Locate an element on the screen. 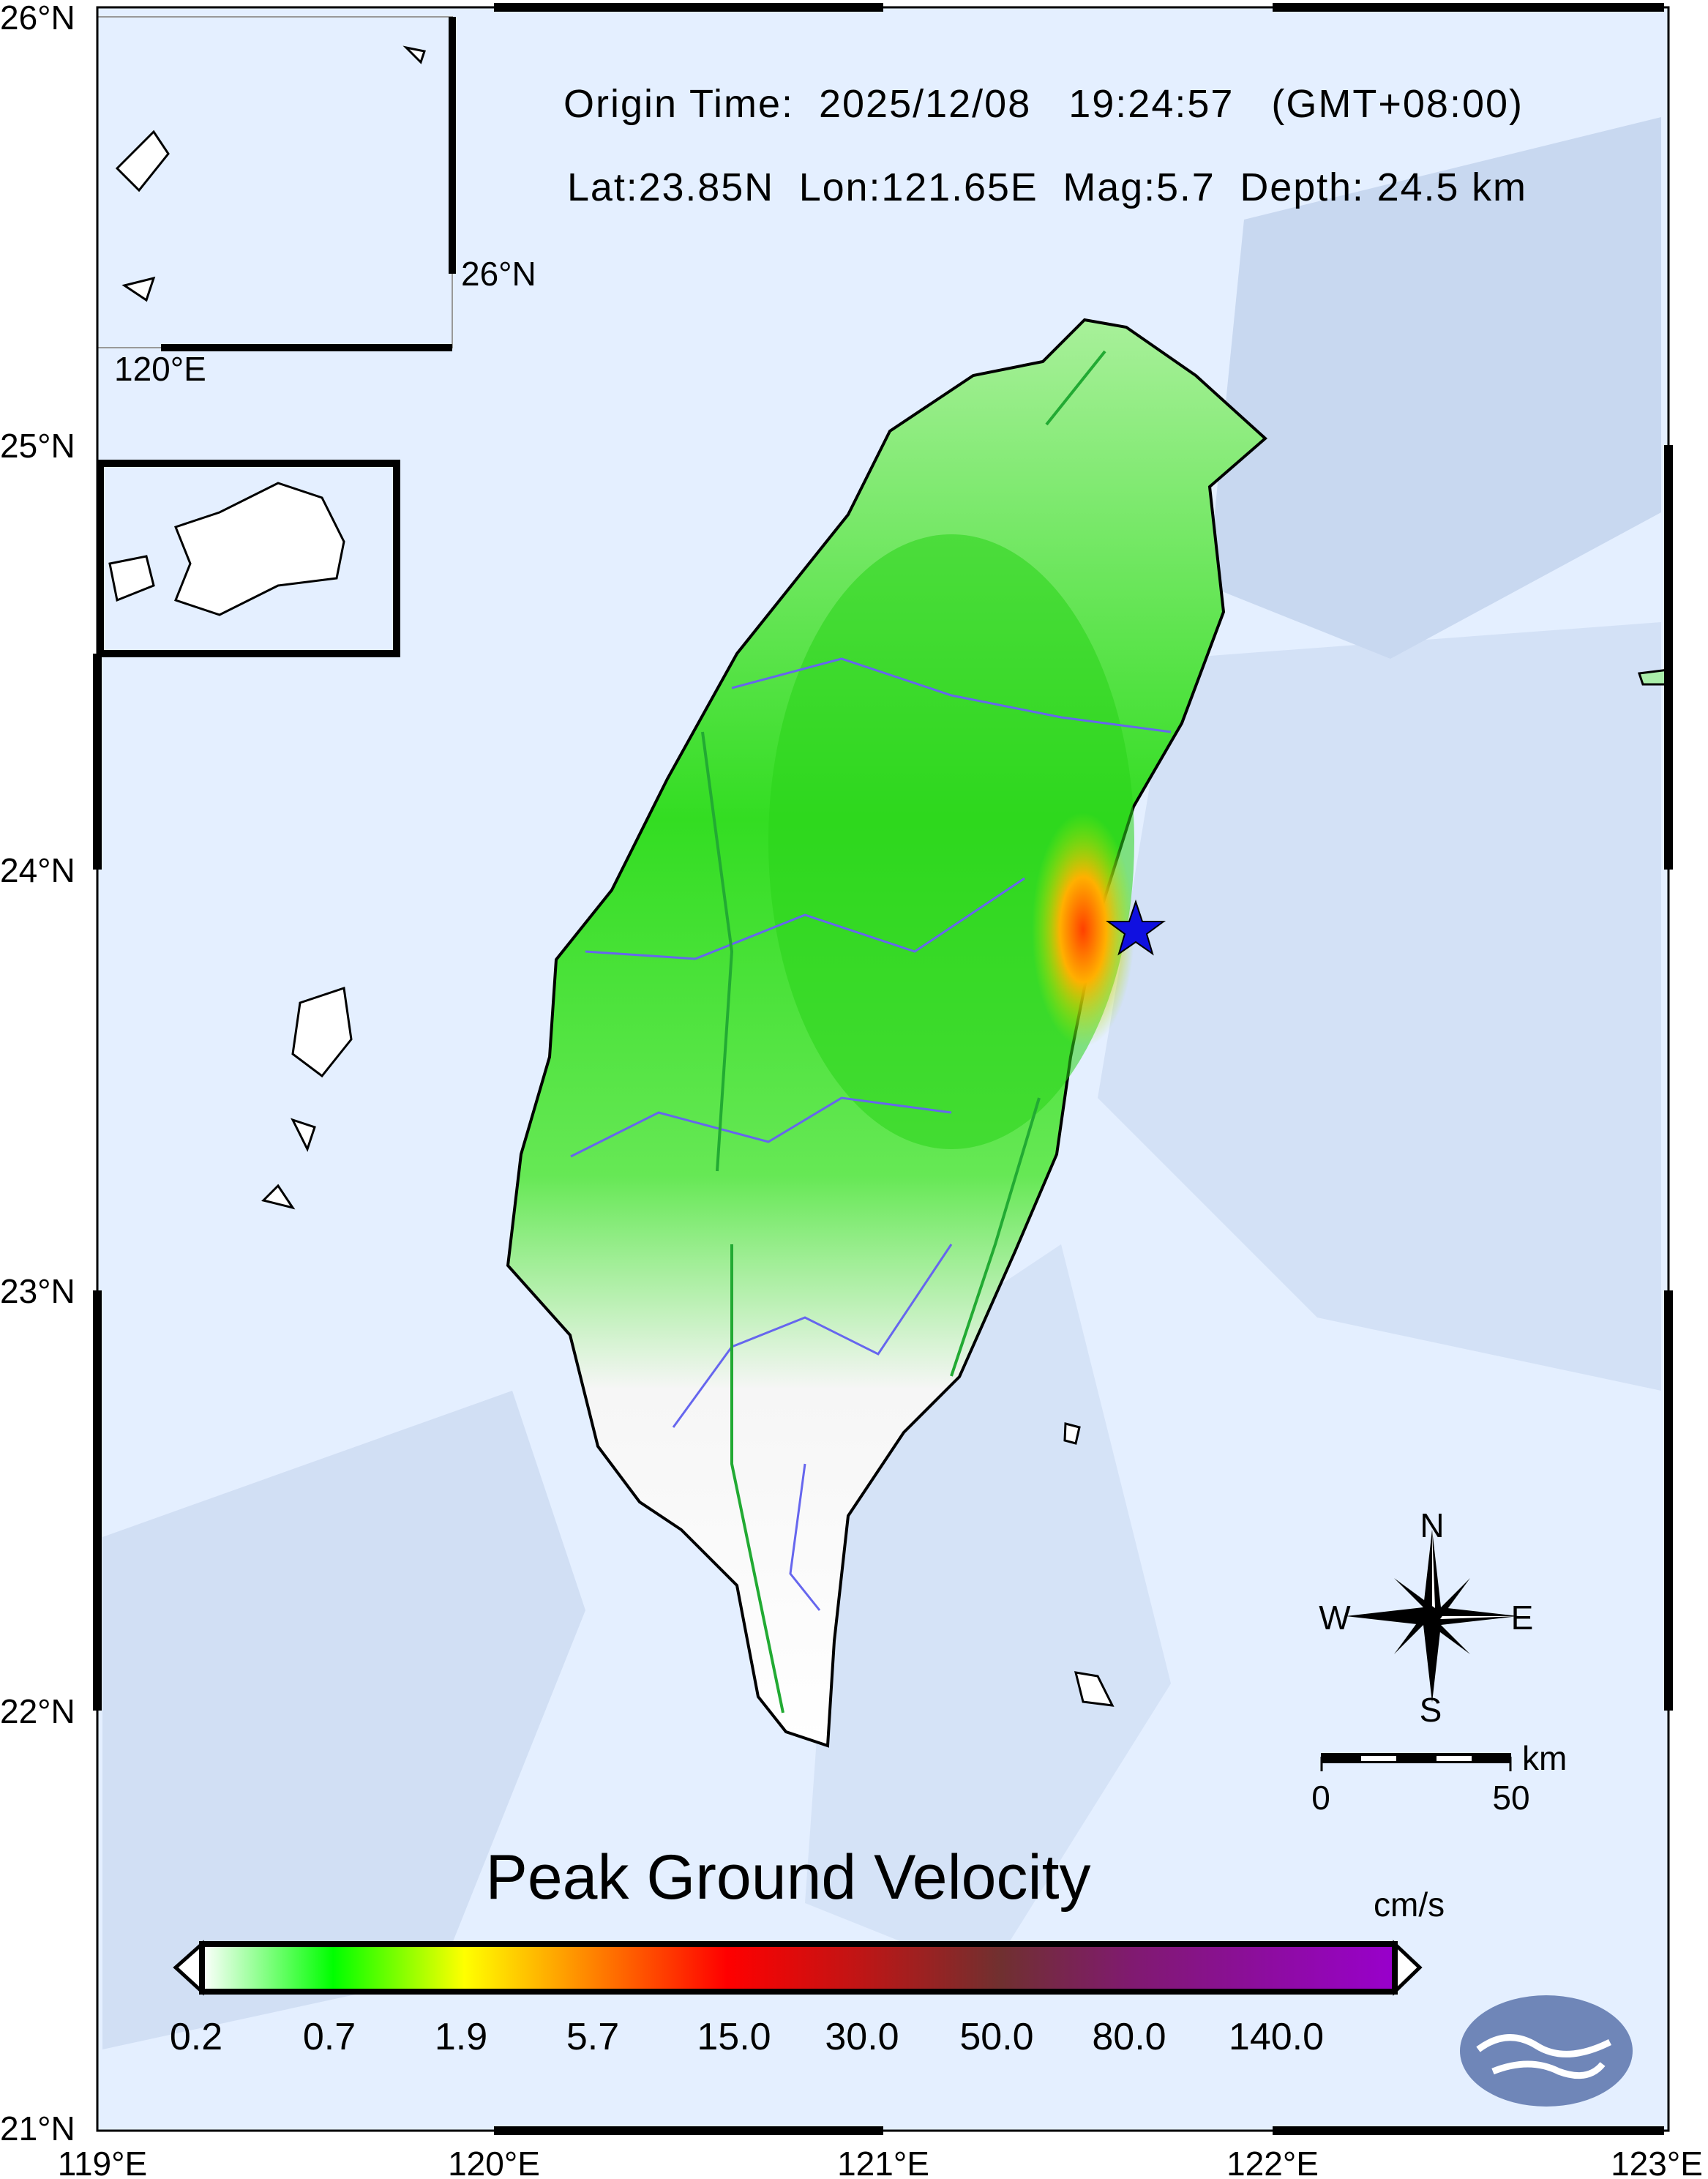  legend-tick: 140.0 is located at coordinates (1276, 2037).